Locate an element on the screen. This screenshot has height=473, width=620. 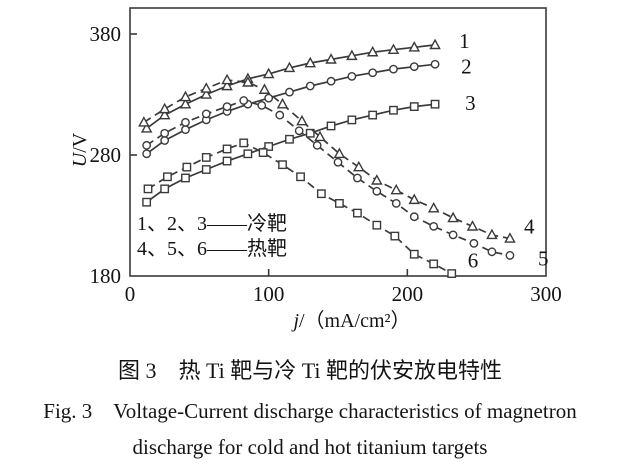
legend-line-1: 1、2、3——冷靶 is located at coordinates (212, 223).